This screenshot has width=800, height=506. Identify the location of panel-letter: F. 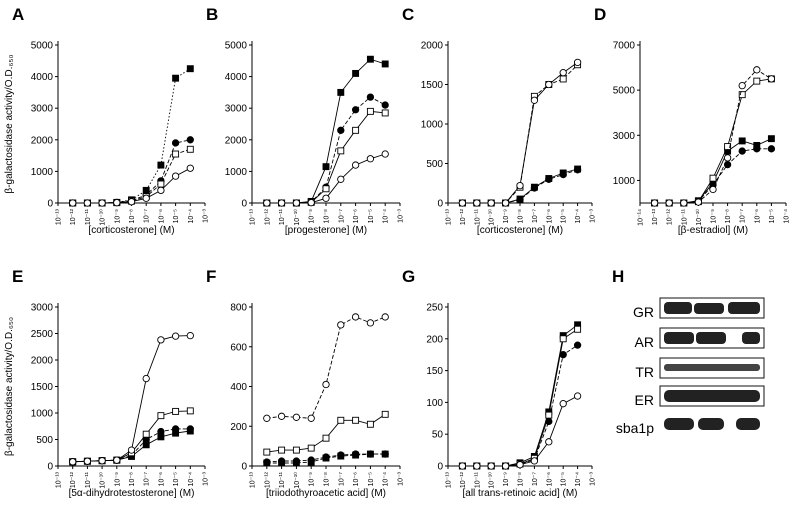
(211, 276).